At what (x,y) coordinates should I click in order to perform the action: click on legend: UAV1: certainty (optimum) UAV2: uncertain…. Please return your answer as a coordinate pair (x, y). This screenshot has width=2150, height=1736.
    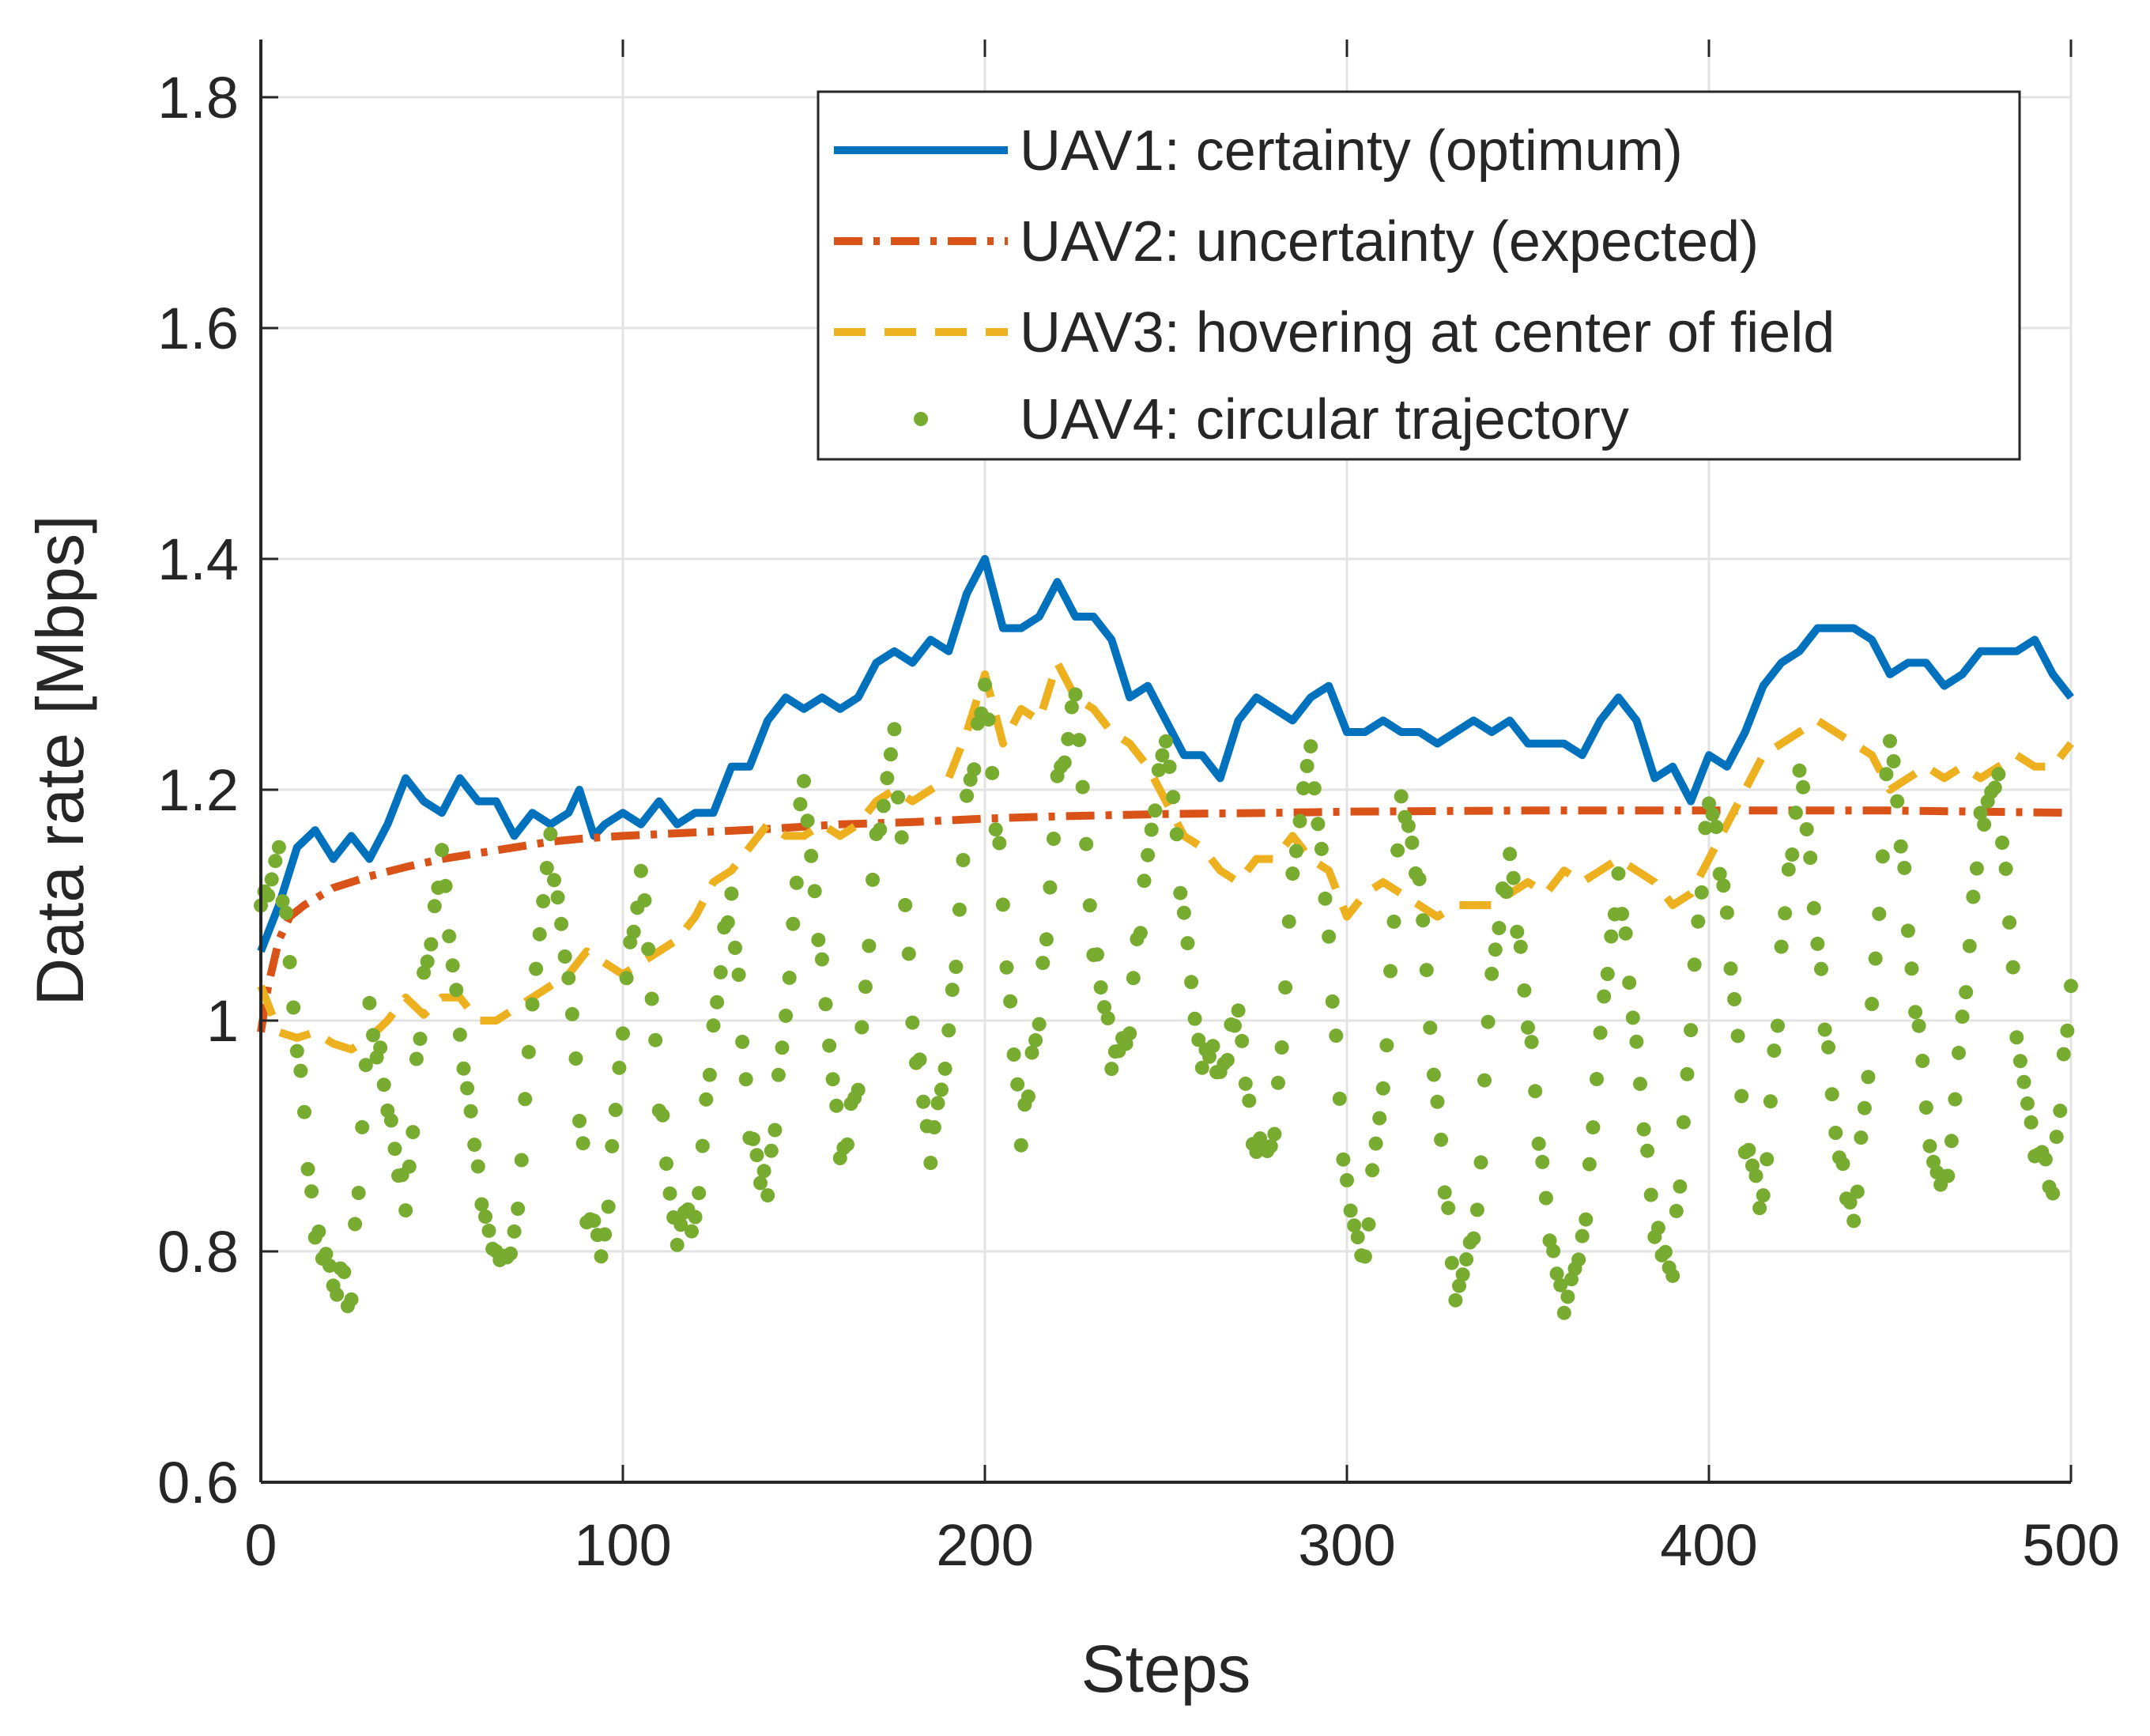
    Looking at the image, I should click on (1419, 275).